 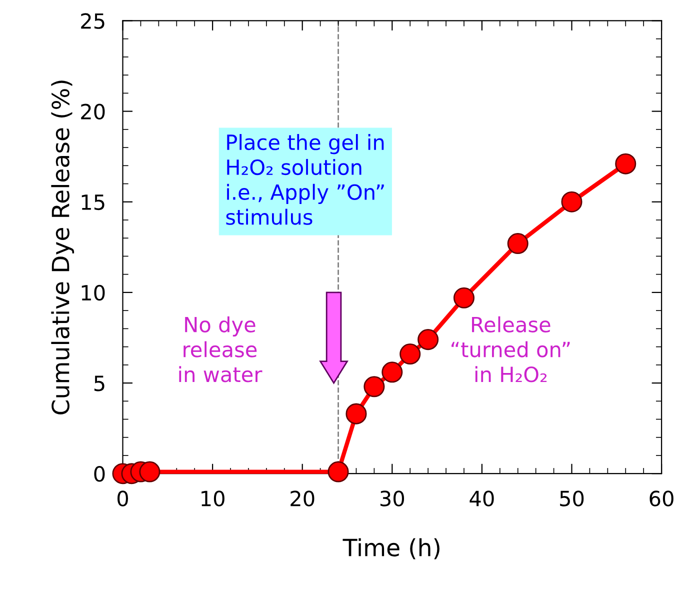 I want to click on x-tick-label: 0, so click(x=123, y=498).